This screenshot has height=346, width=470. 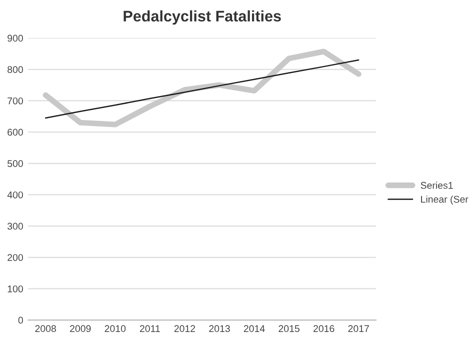 I want to click on x-tick-label: 2009, so click(x=80, y=328).